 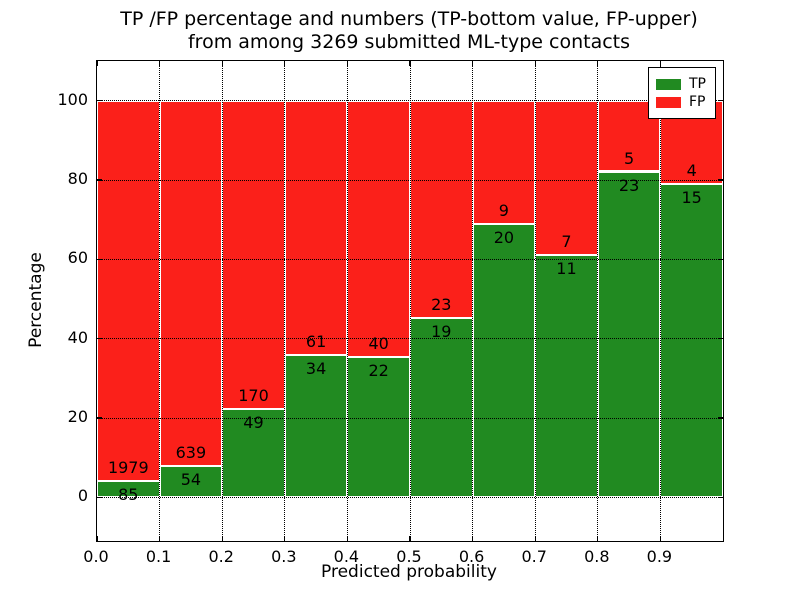 What do you see at coordinates (77, 337) in the screenshot?
I see `y-tick-label: 40` at bounding box center [77, 337].